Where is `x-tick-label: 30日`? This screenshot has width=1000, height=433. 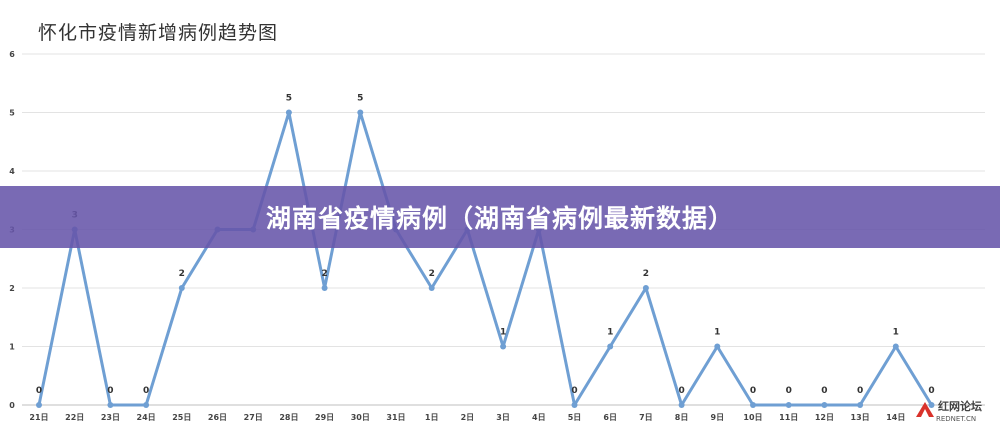
x-tick-label: 30日 is located at coordinates (360, 417).